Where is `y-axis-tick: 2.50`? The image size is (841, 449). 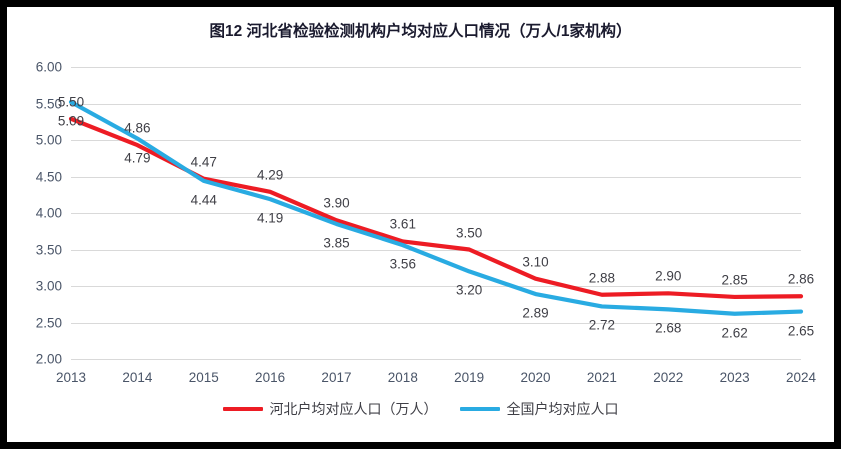
y-axis-tick: 2.50 is located at coordinates (48, 322).